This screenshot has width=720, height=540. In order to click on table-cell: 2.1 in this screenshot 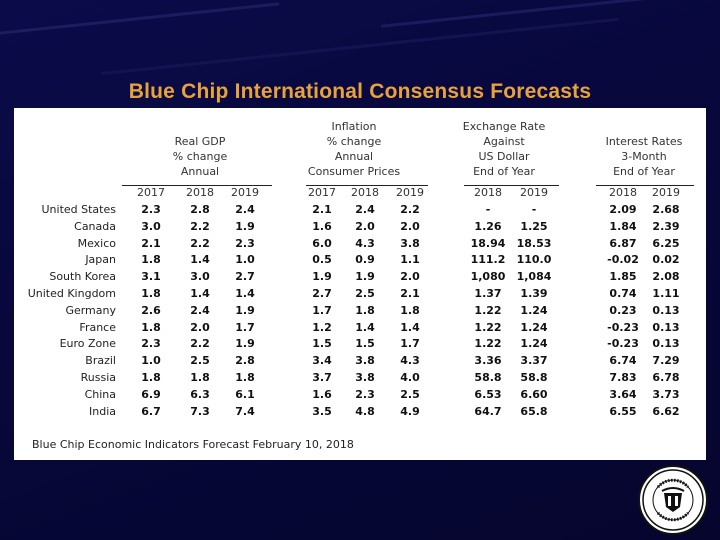, I will do `click(322, 209)`.